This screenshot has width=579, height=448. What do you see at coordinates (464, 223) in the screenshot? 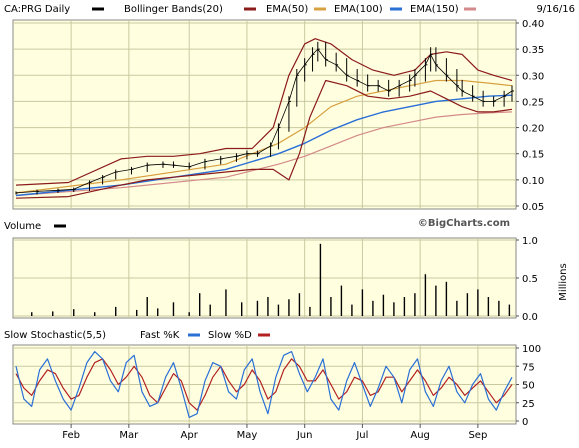
I see `watermark: ©BigCharts.com` at bounding box center [464, 223].